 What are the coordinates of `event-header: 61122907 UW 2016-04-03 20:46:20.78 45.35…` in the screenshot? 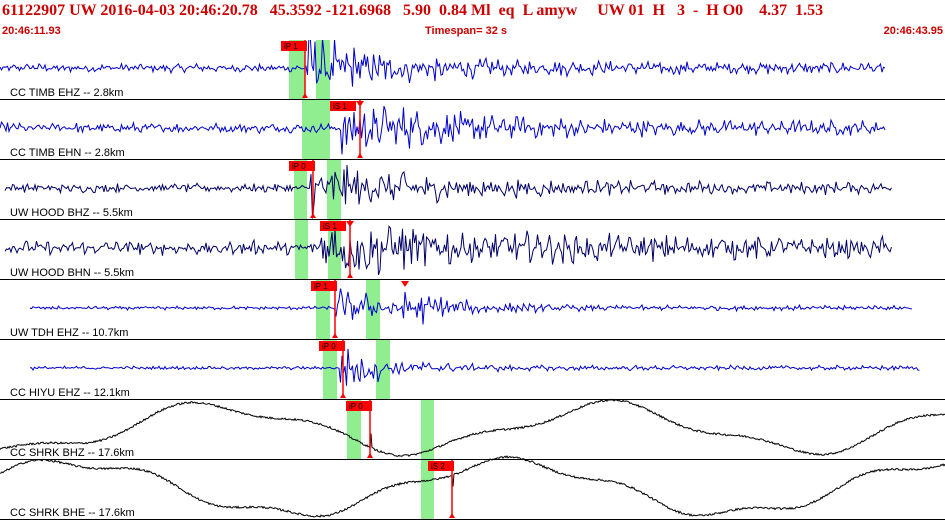 It's located at (472, 20).